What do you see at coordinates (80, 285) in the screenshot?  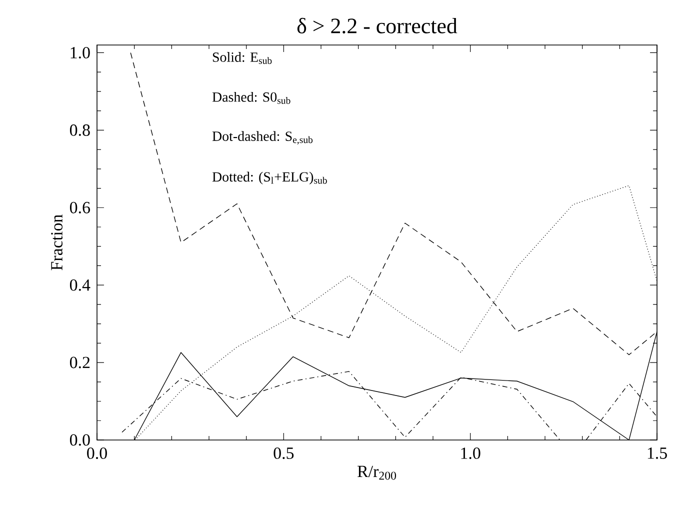 I see `y-tick-label: 0.4` at bounding box center [80, 285].